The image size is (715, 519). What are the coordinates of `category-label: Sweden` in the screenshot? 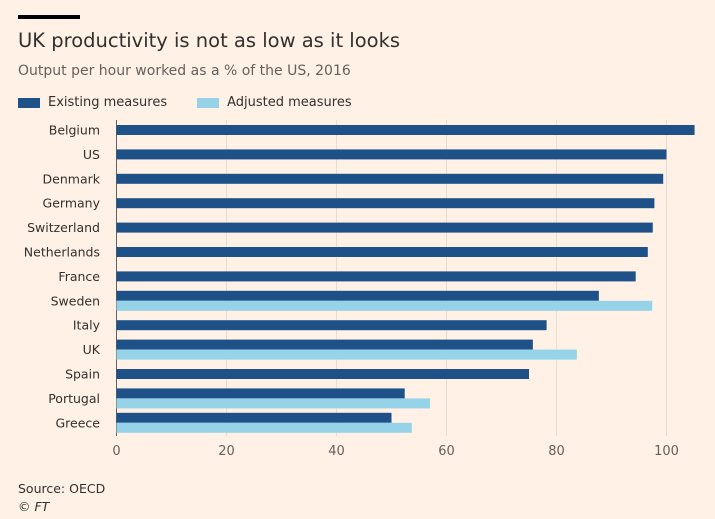 It's located at (75, 300).